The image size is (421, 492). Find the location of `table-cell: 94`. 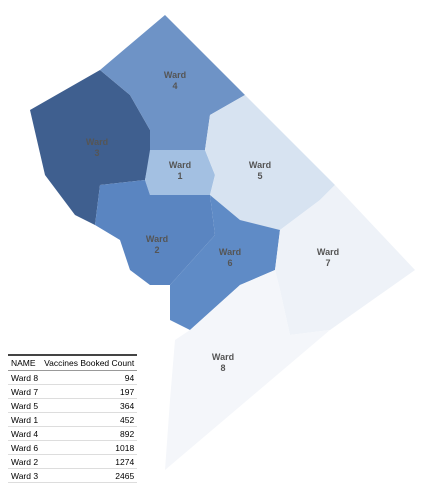

table-cell: 94 is located at coordinates (89, 377).